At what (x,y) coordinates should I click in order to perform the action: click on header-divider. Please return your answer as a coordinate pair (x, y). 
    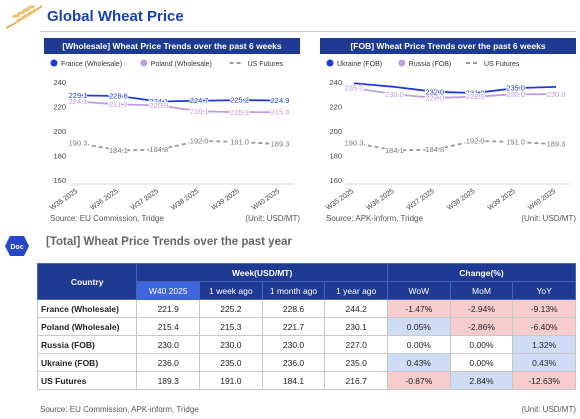
    Looking at the image, I should click on (308, 31).